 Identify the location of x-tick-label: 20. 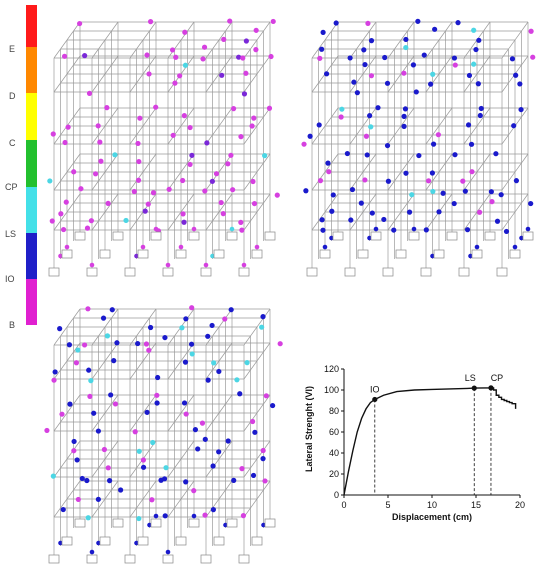
(520, 505).